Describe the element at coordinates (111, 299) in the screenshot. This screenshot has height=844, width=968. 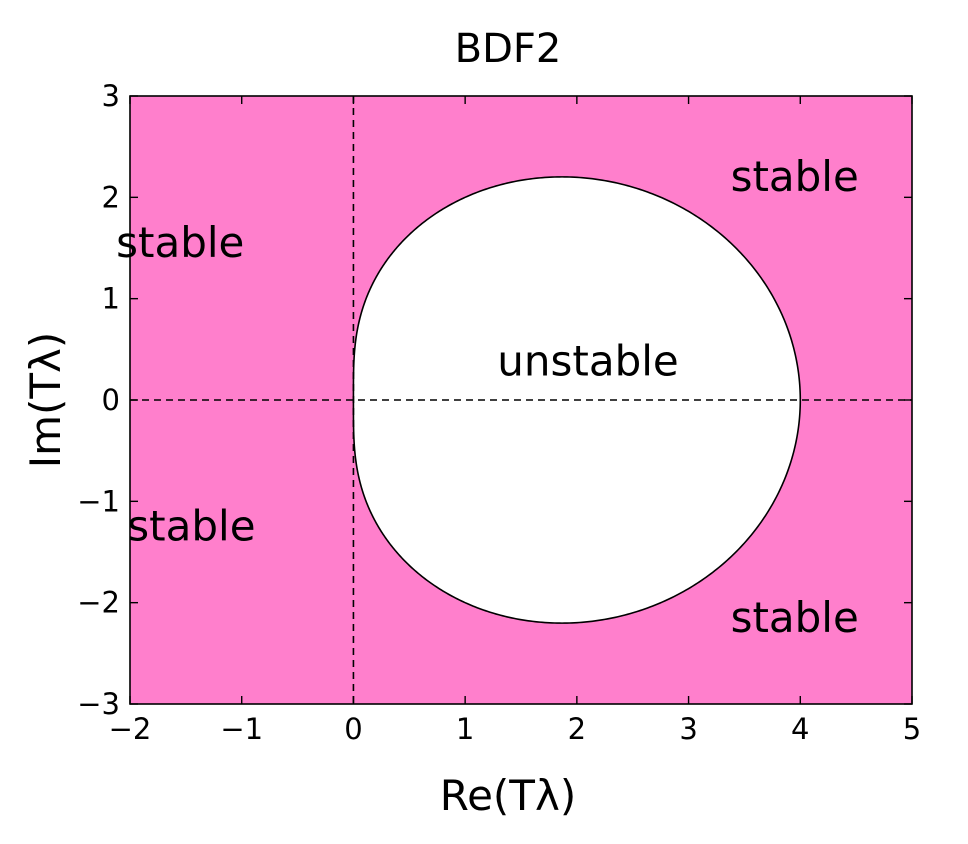
I see `y-tick-label: 1` at that location.